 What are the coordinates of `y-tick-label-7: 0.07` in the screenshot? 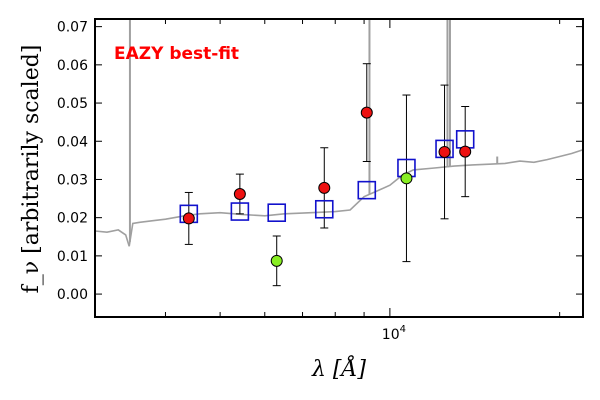 It's located at (72, 28).